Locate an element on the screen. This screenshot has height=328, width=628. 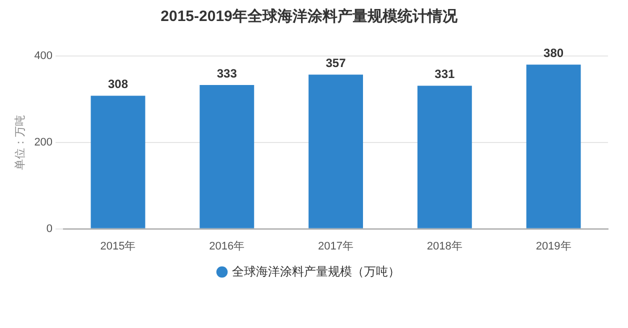
data-label: 357 is located at coordinates (336, 63).